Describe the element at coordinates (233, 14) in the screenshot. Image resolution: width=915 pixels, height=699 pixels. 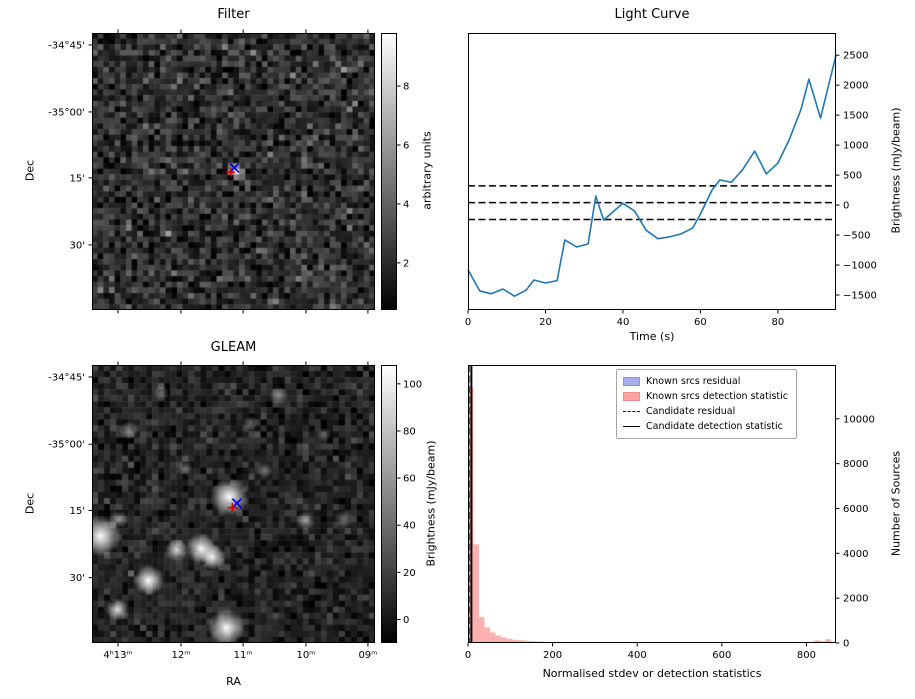
I see `filter-title: Filter` at that location.